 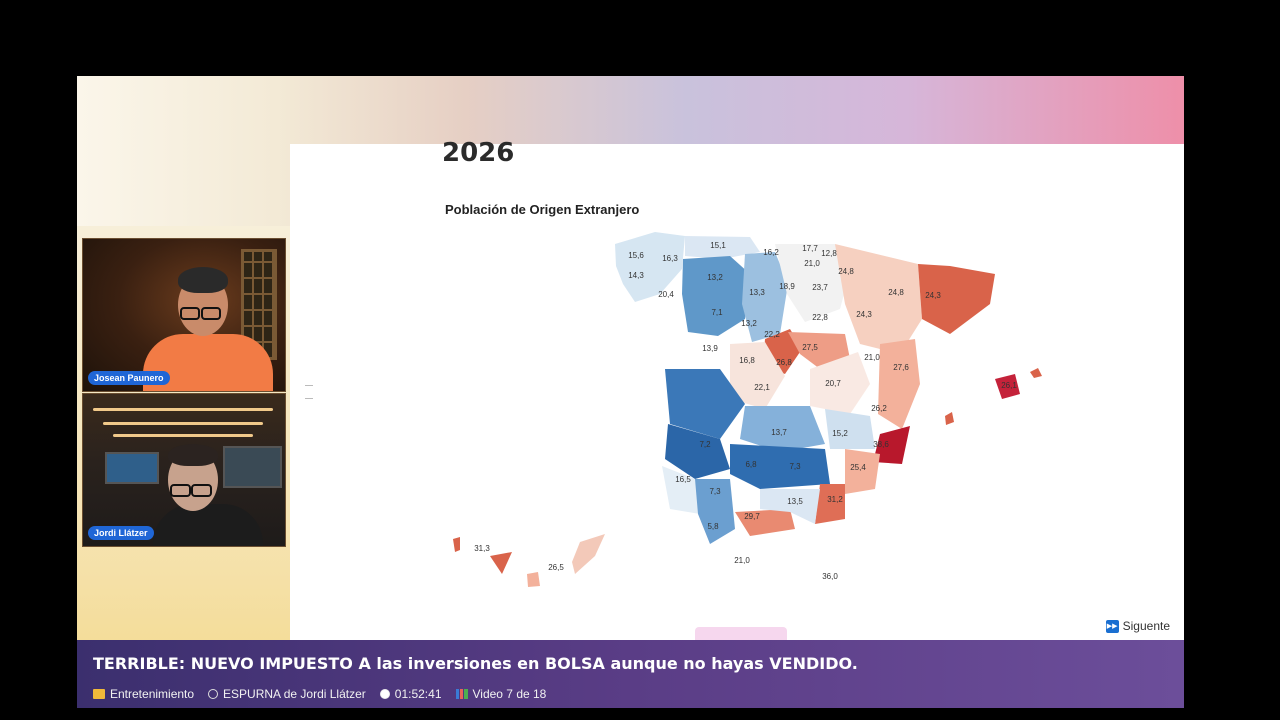 What do you see at coordinates (812, 263) in the screenshot?
I see `label-araba: 21,0` at bounding box center [812, 263].